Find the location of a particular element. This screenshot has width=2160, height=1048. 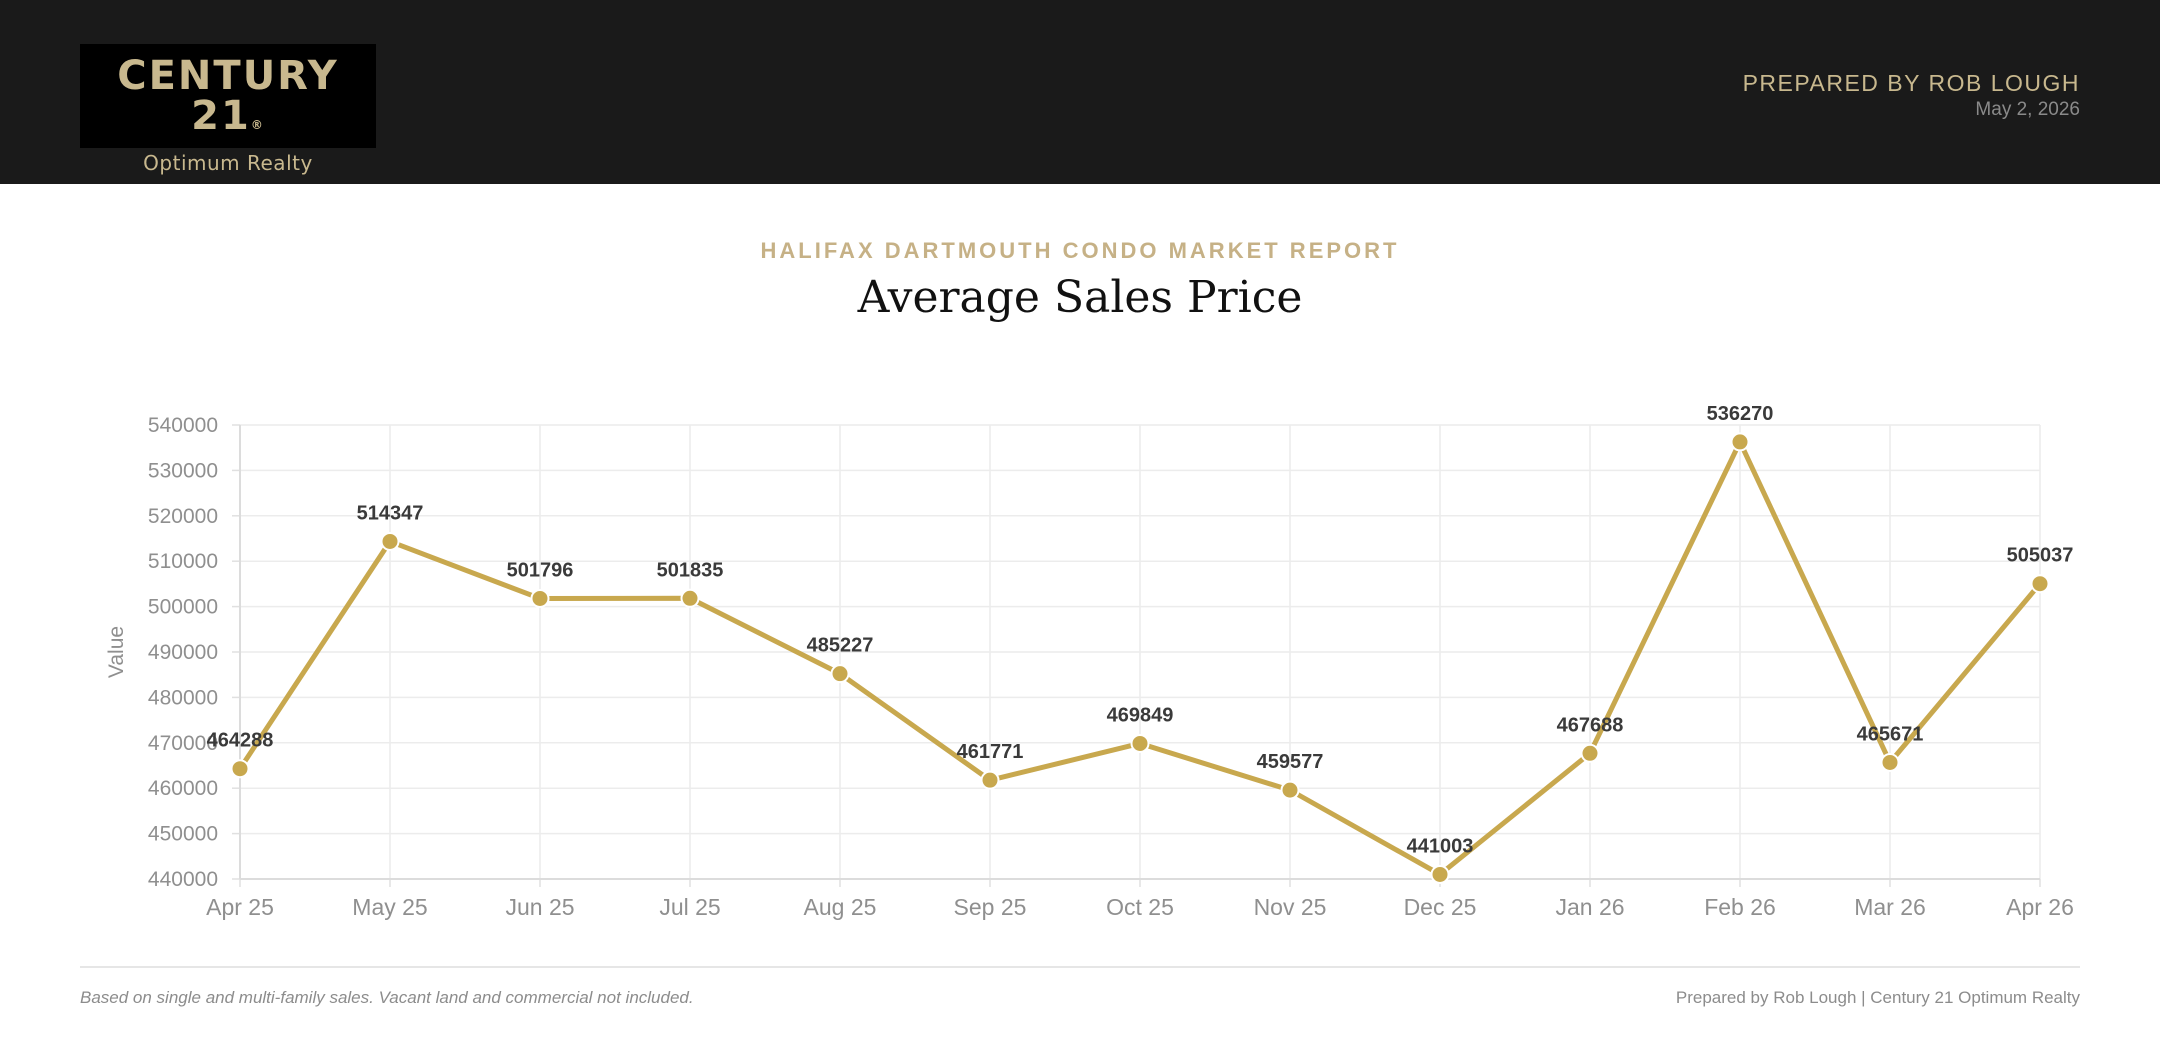

data-label: 467688 is located at coordinates (1590, 725).